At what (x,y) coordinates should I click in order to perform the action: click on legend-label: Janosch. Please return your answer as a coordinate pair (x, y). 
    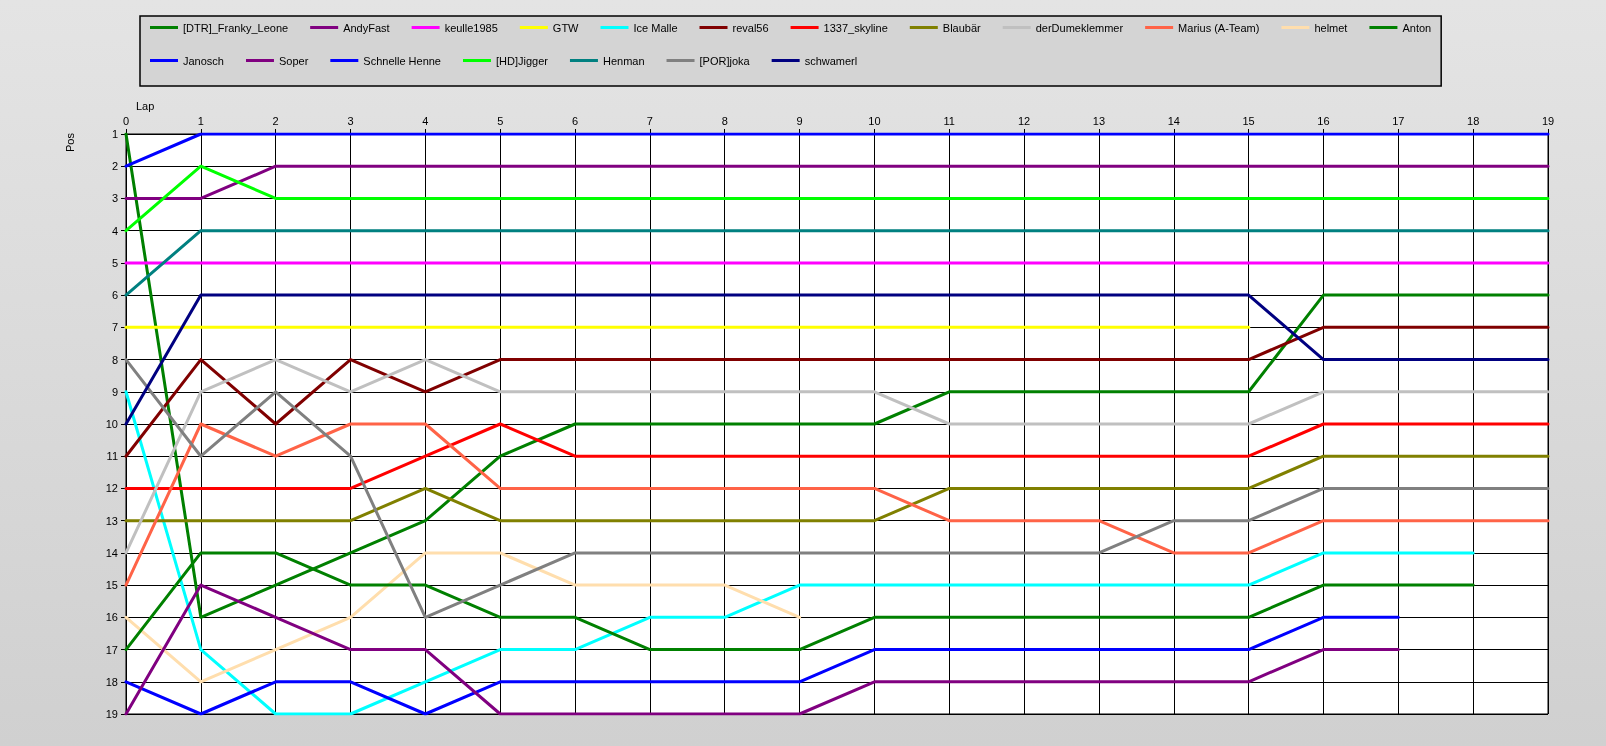
    Looking at the image, I should click on (203, 60).